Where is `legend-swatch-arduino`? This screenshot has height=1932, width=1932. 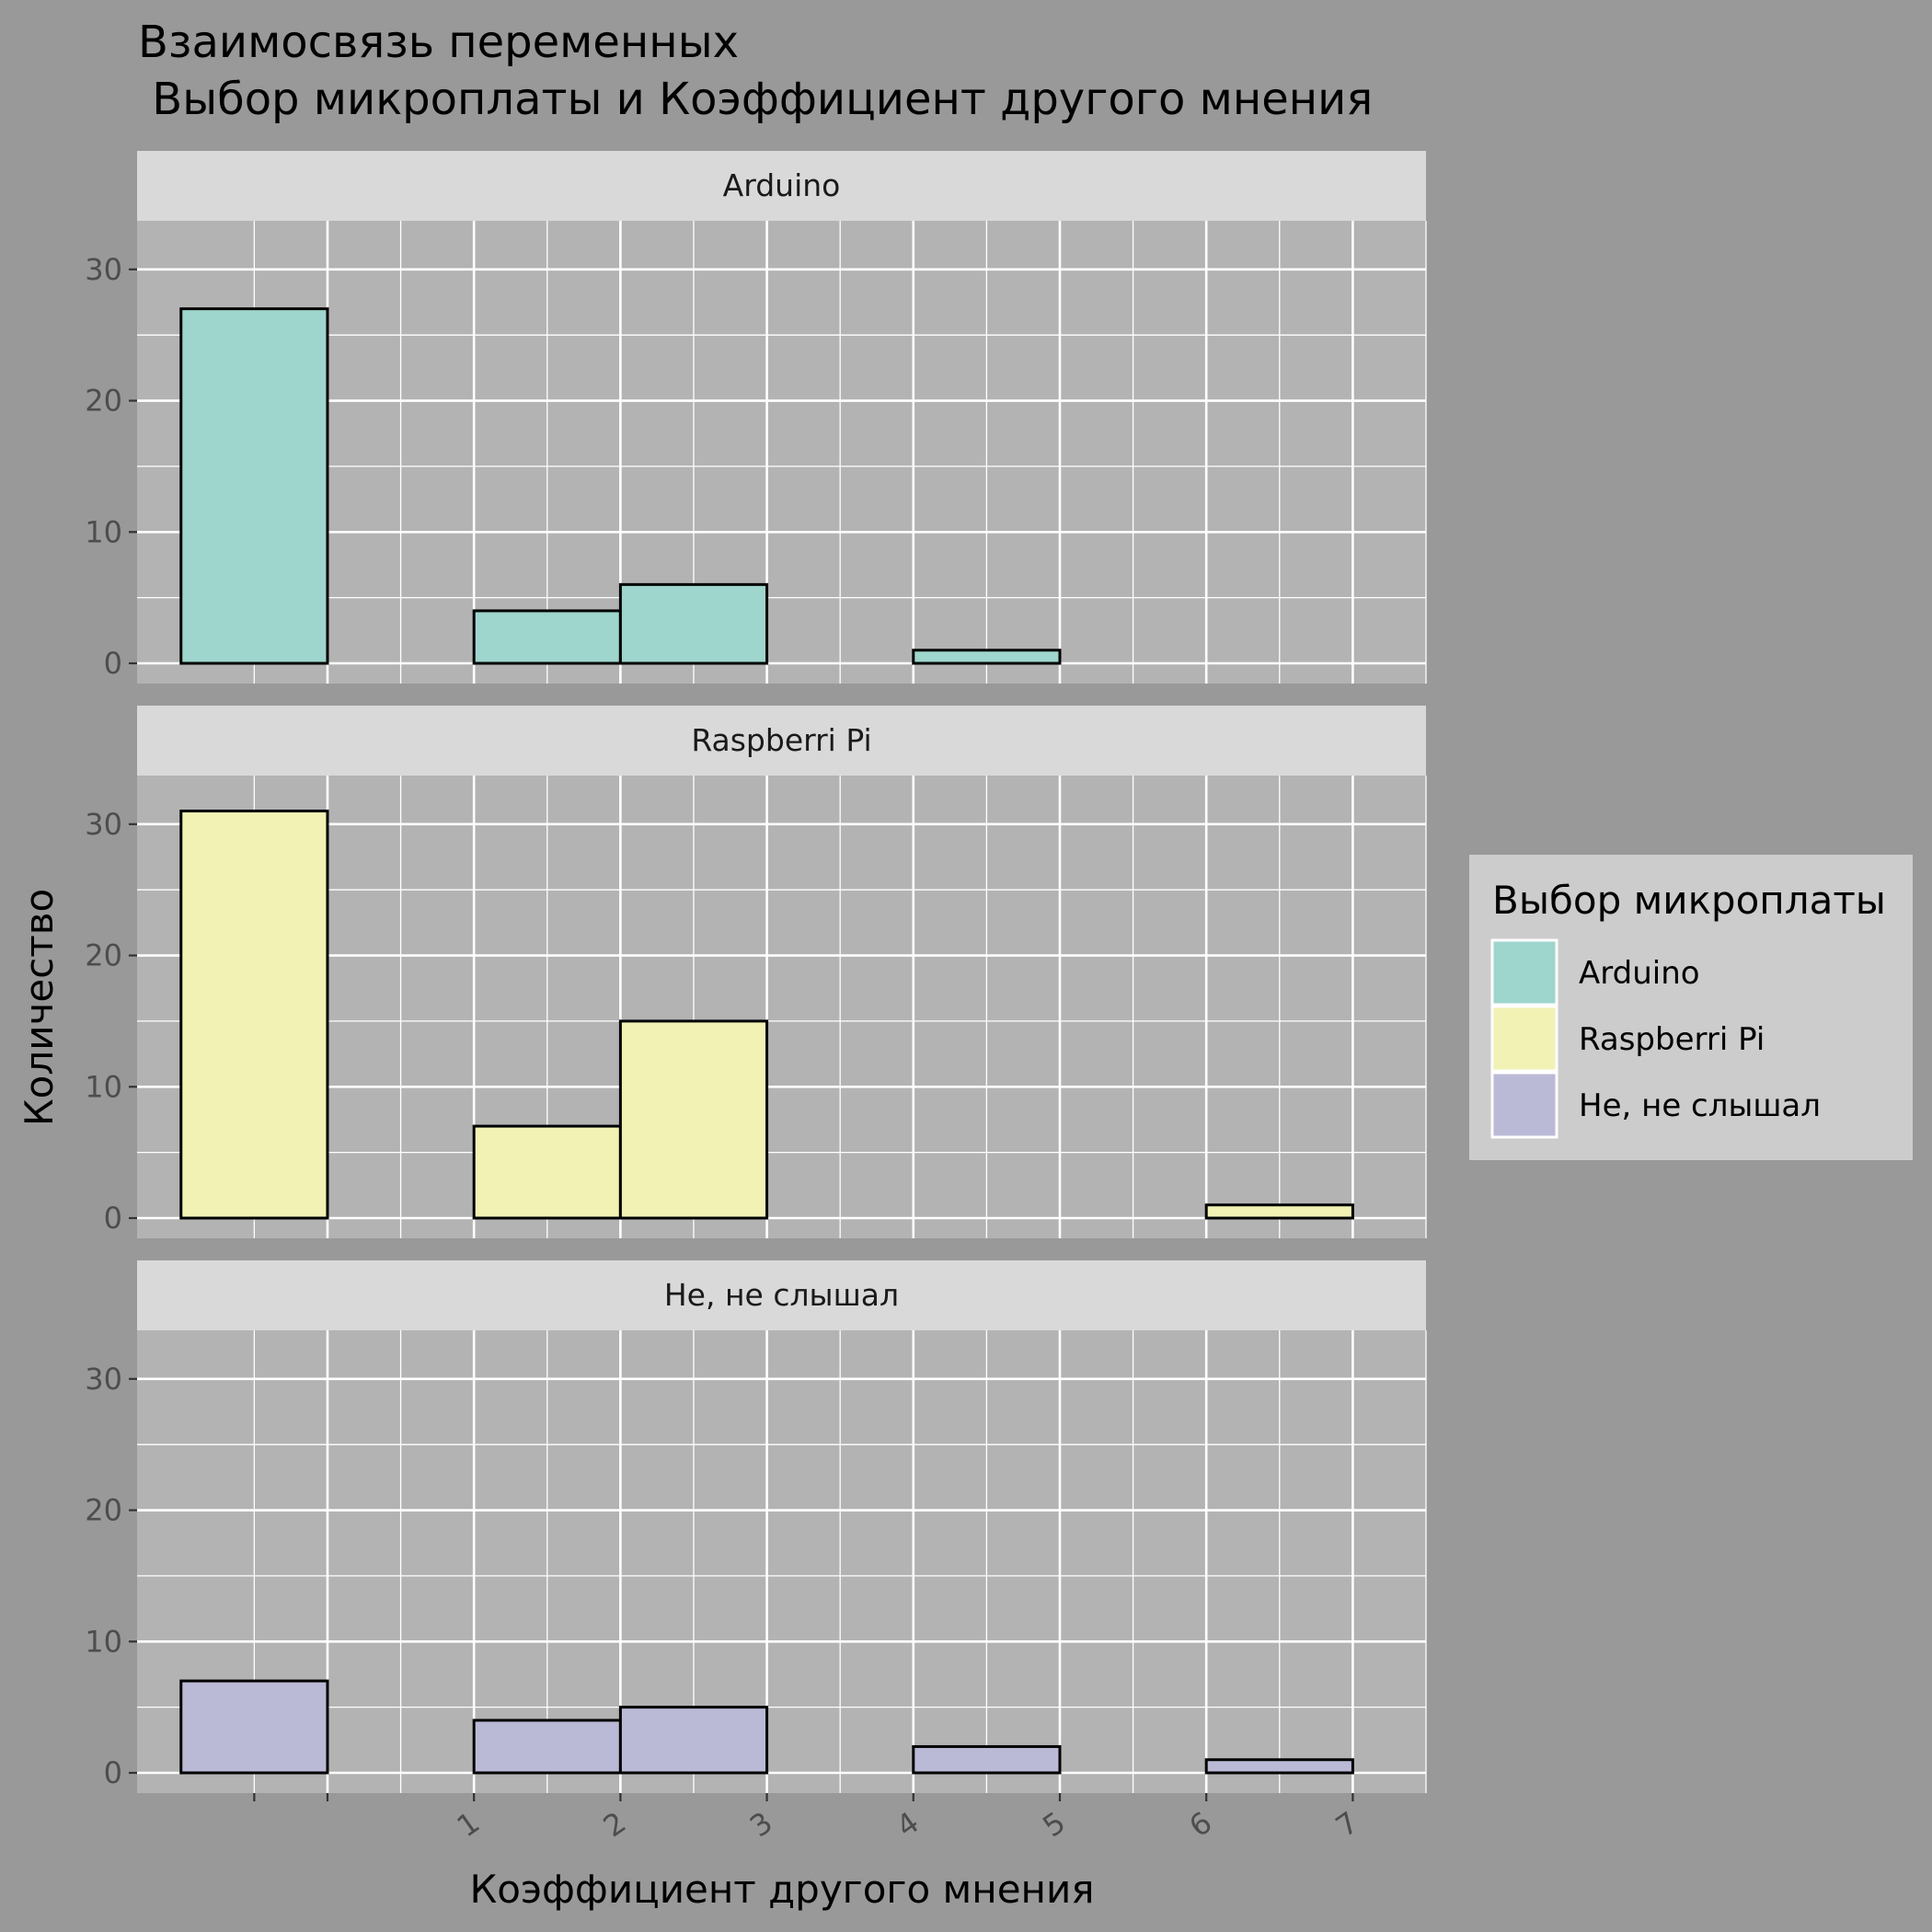 legend-swatch-arduino is located at coordinates (1524, 972).